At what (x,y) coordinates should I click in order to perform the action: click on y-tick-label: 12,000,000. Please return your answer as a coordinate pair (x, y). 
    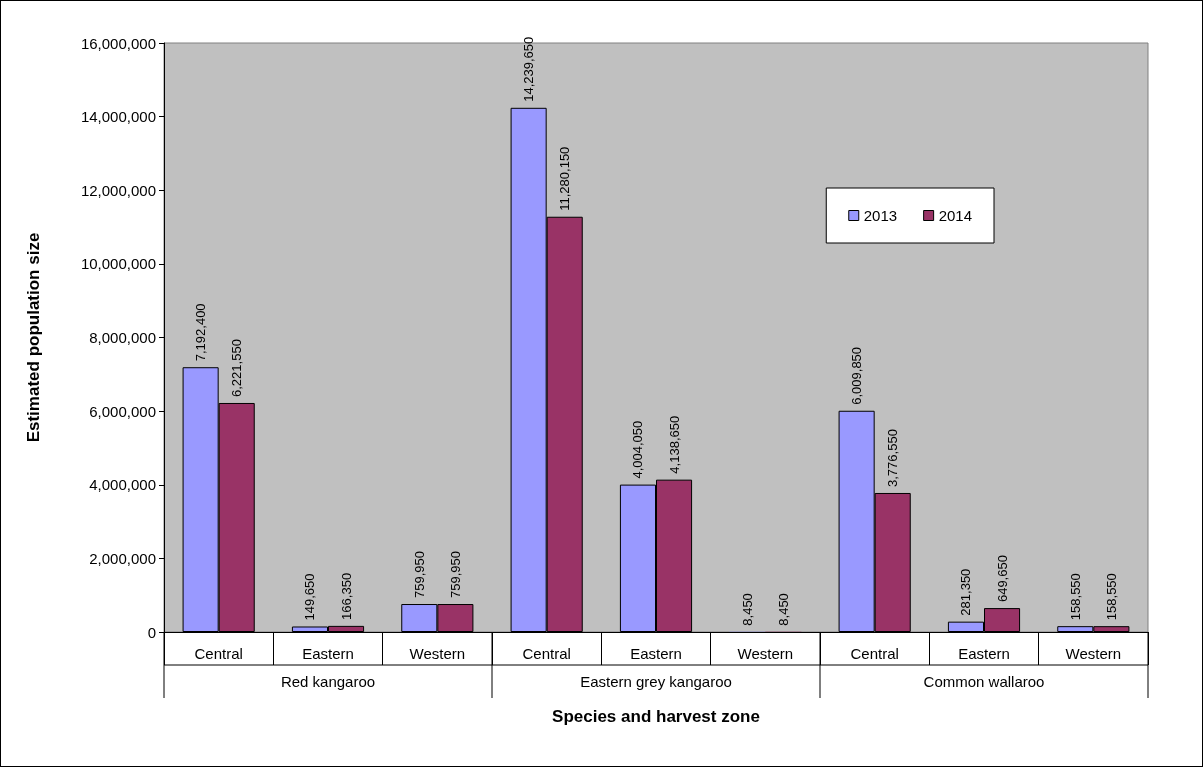
    Looking at the image, I should click on (118, 190).